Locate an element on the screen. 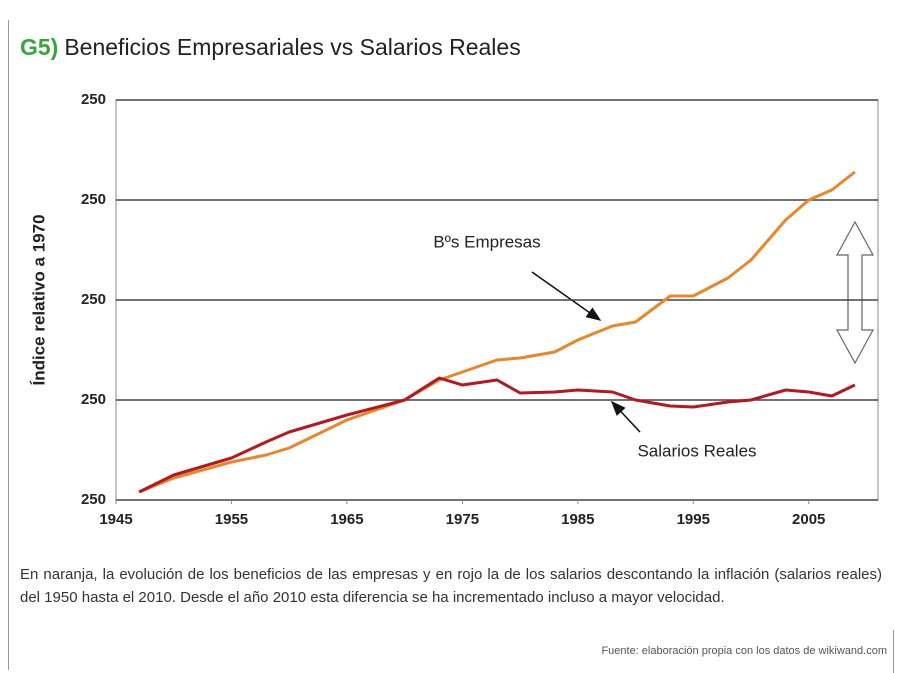  x-tick-label: 1995 is located at coordinates (693, 519).